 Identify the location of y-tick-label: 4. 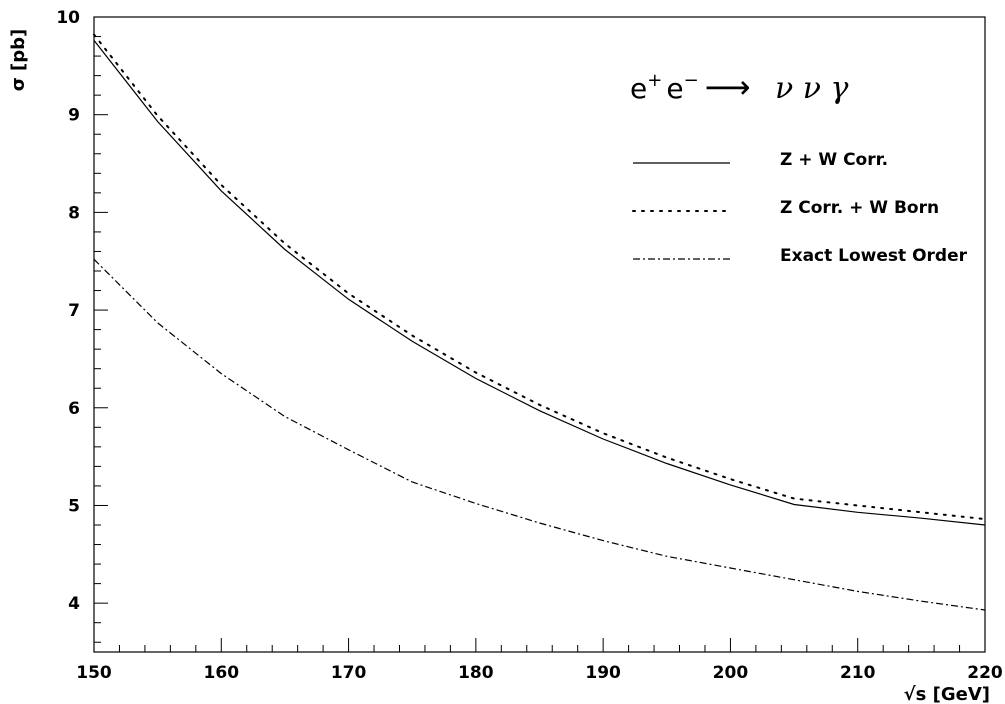
(74, 604).